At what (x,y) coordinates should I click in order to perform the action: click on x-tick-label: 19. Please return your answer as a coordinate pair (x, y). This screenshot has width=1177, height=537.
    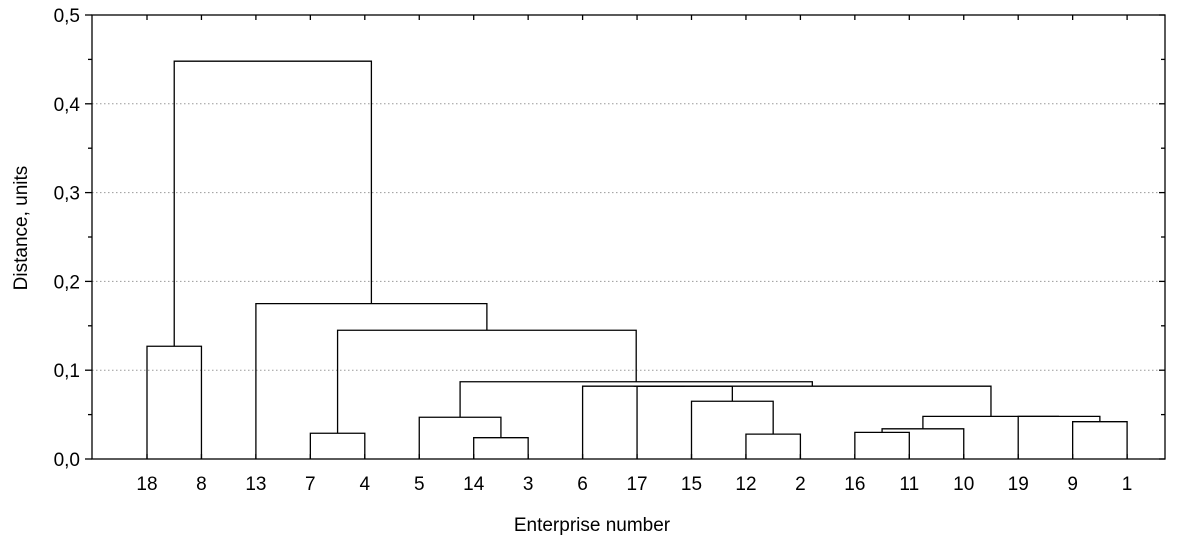
    Looking at the image, I should click on (1018, 484).